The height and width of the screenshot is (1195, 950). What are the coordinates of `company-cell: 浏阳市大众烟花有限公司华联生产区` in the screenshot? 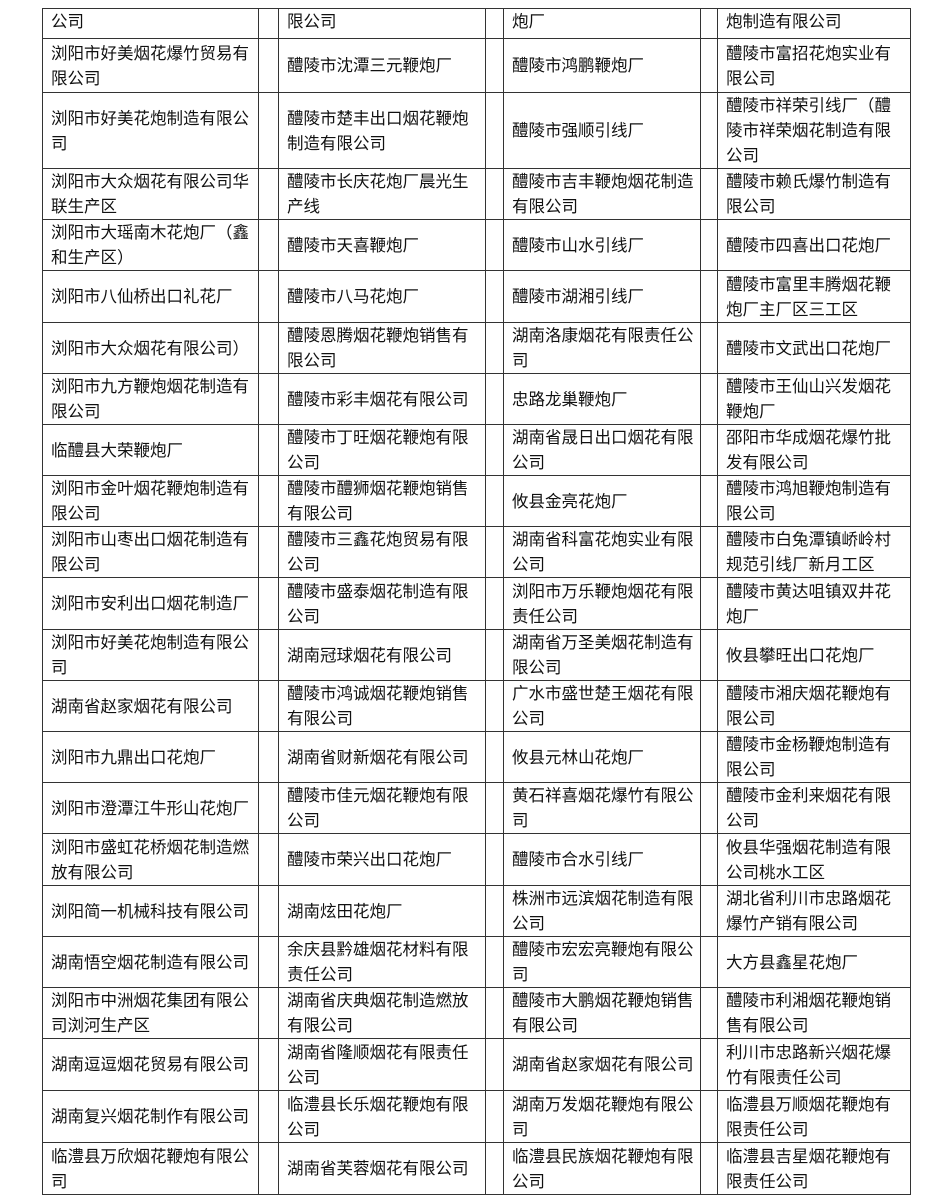 It's located at (150, 194).